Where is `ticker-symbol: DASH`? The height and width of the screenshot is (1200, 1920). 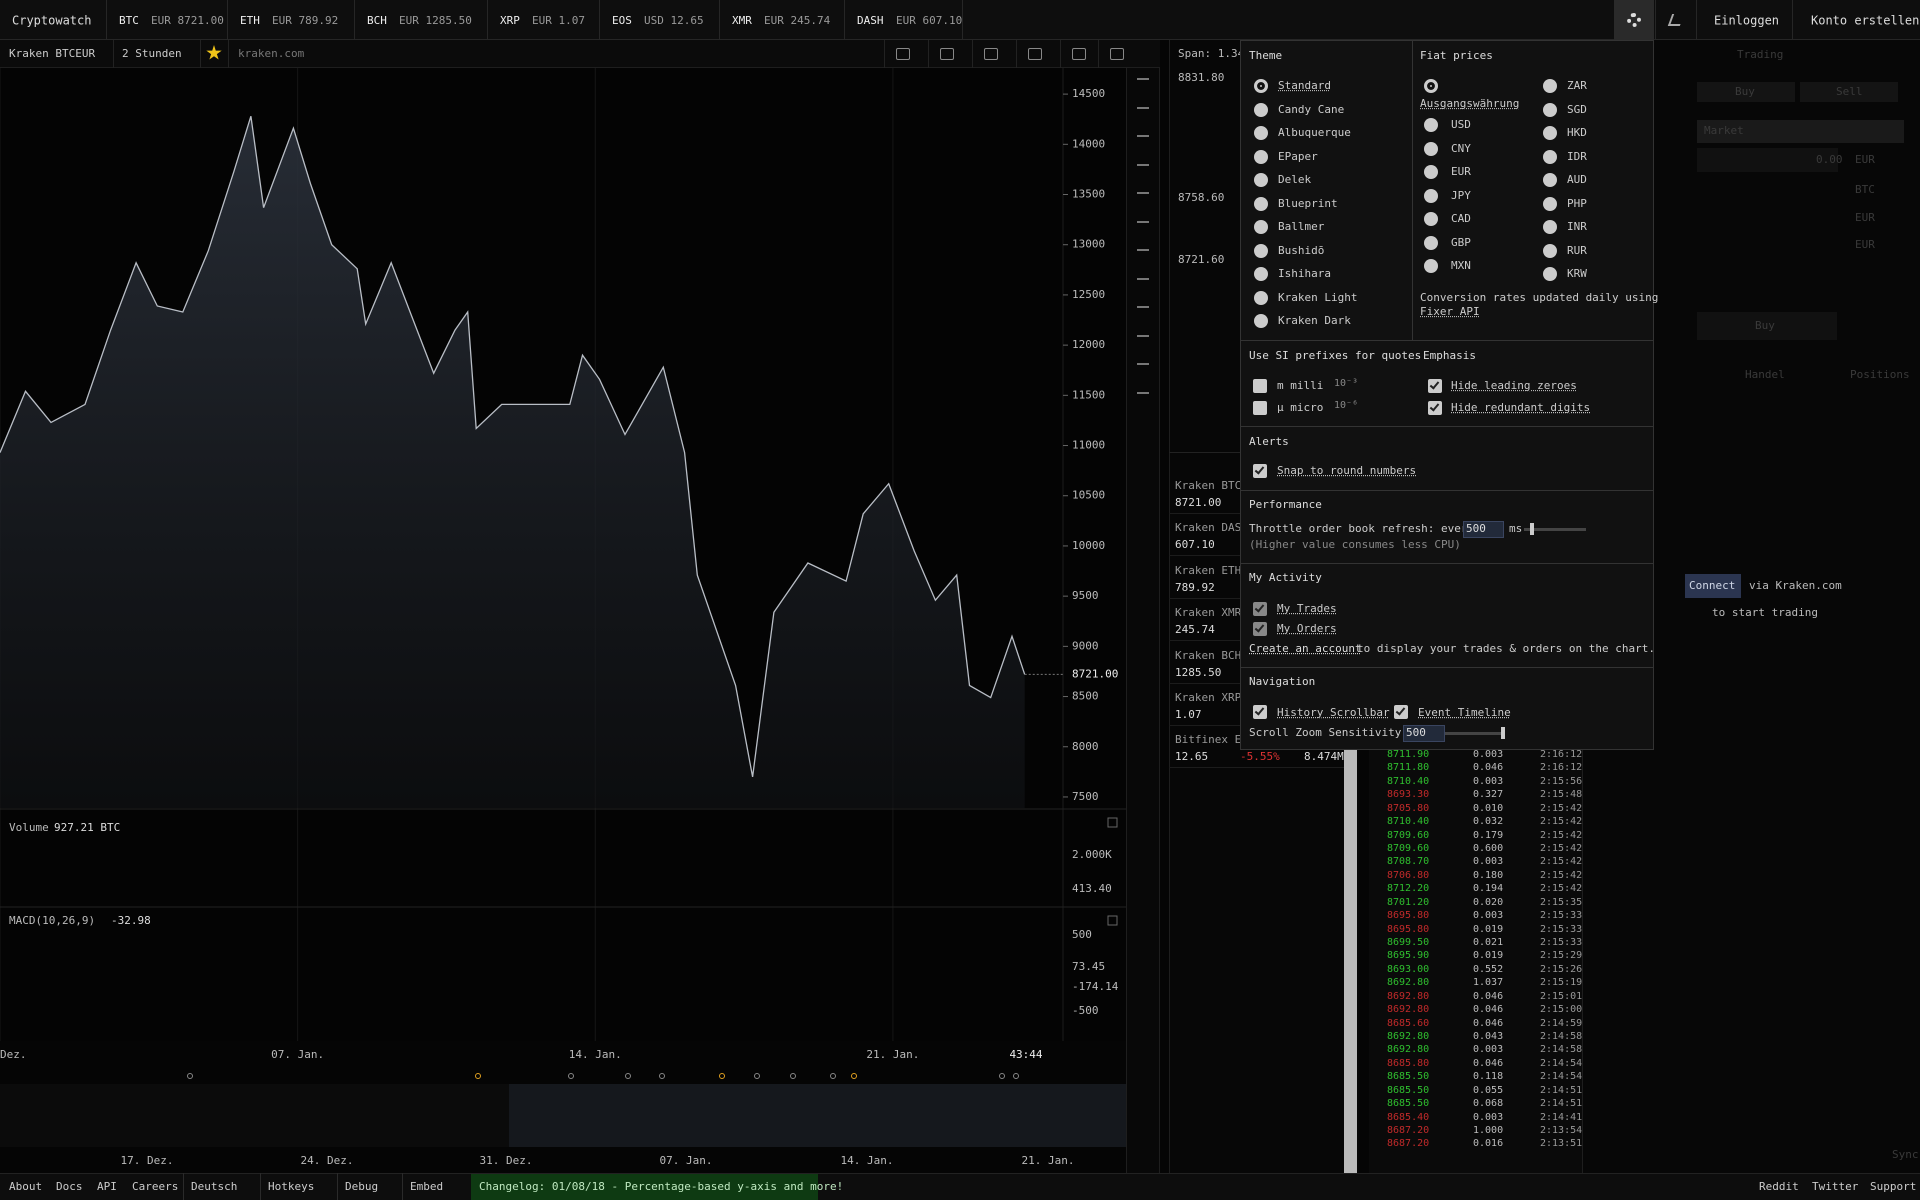
ticker-symbol: DASH is located at coordinates (870, 21).